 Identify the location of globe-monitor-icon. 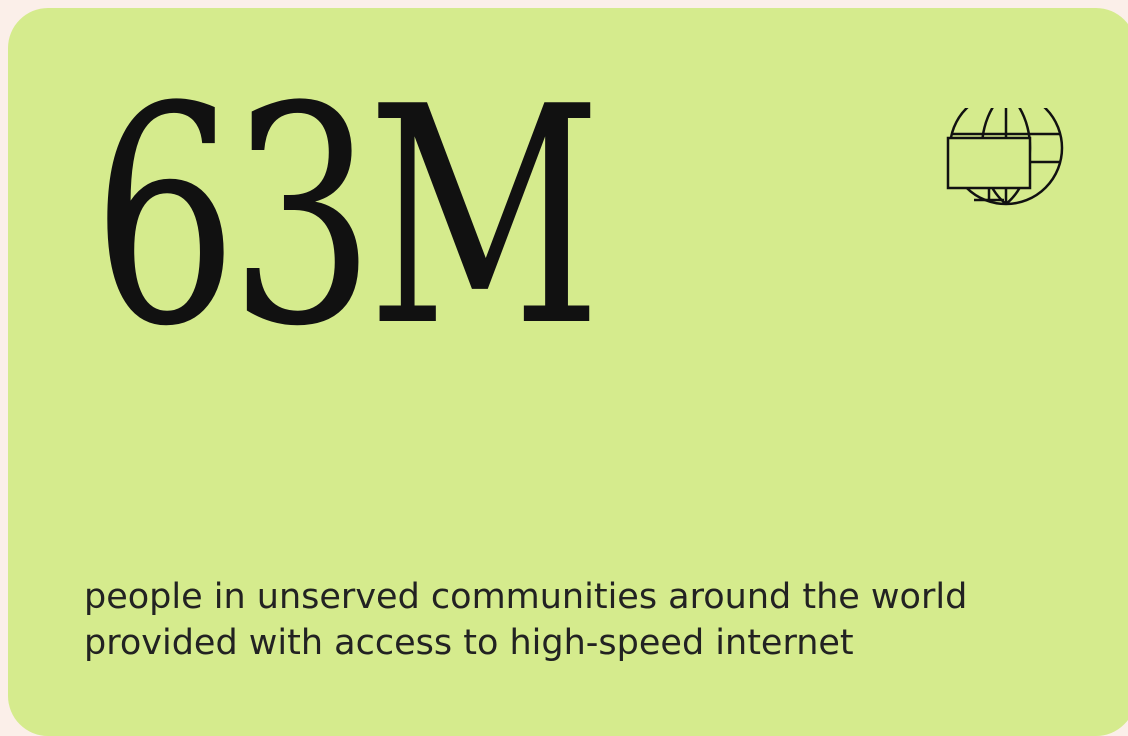
(1005, 157).